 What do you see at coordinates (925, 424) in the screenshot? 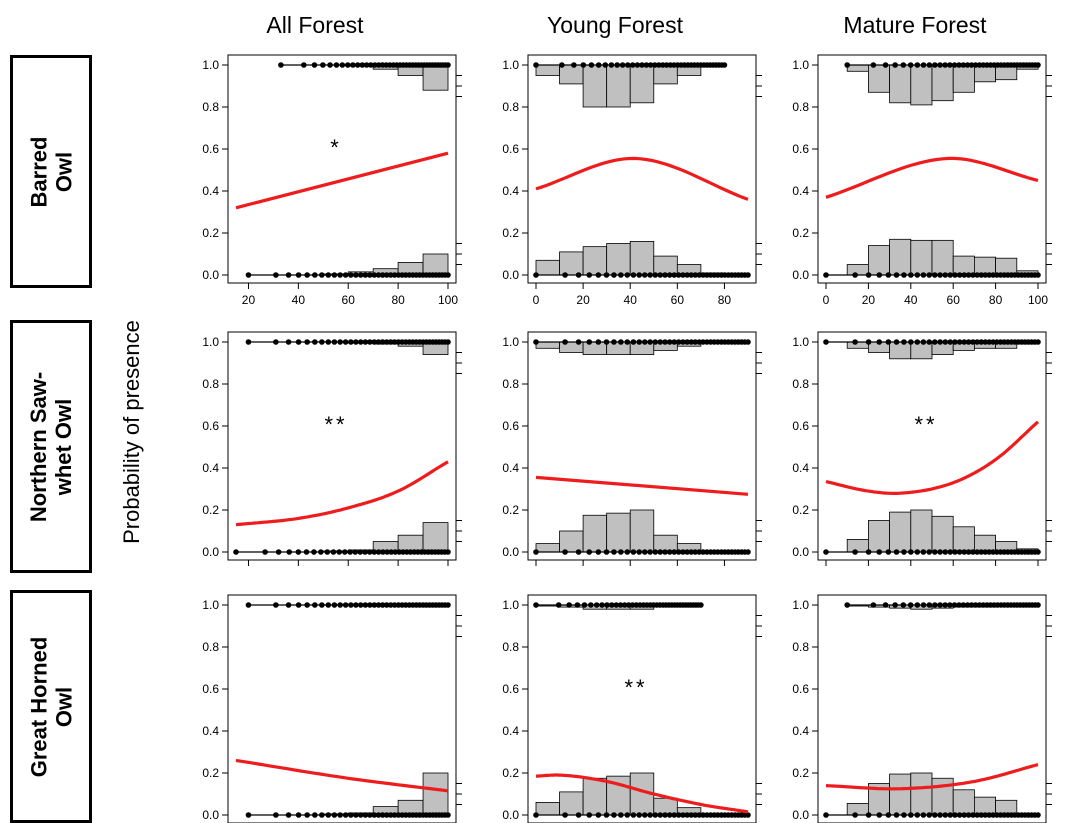
I see `significance-marker: **` at bounding box center [925, 424].